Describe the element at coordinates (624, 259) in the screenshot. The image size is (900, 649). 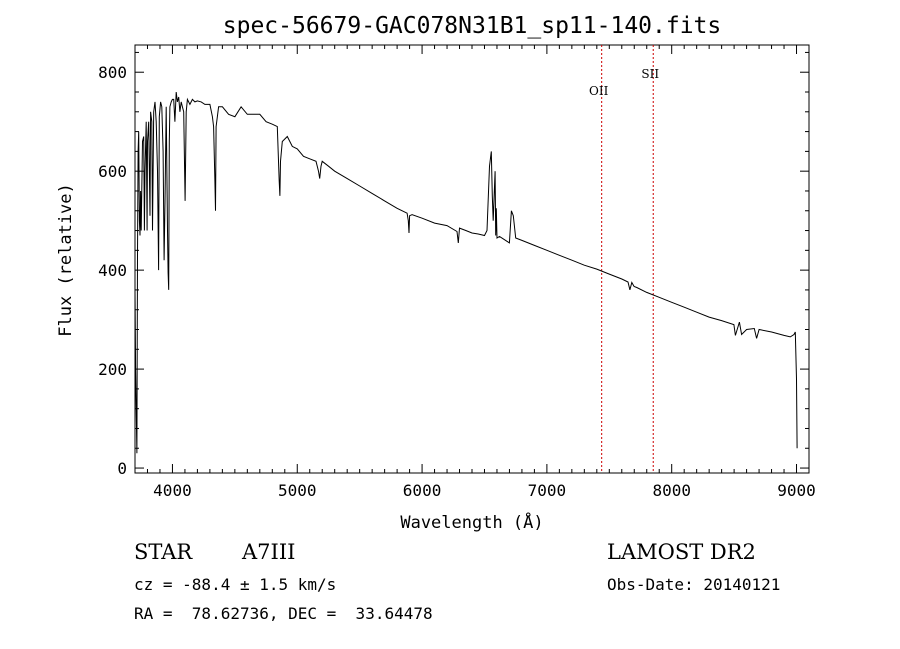
I see `emission-line-markers: OII SII` at that location.